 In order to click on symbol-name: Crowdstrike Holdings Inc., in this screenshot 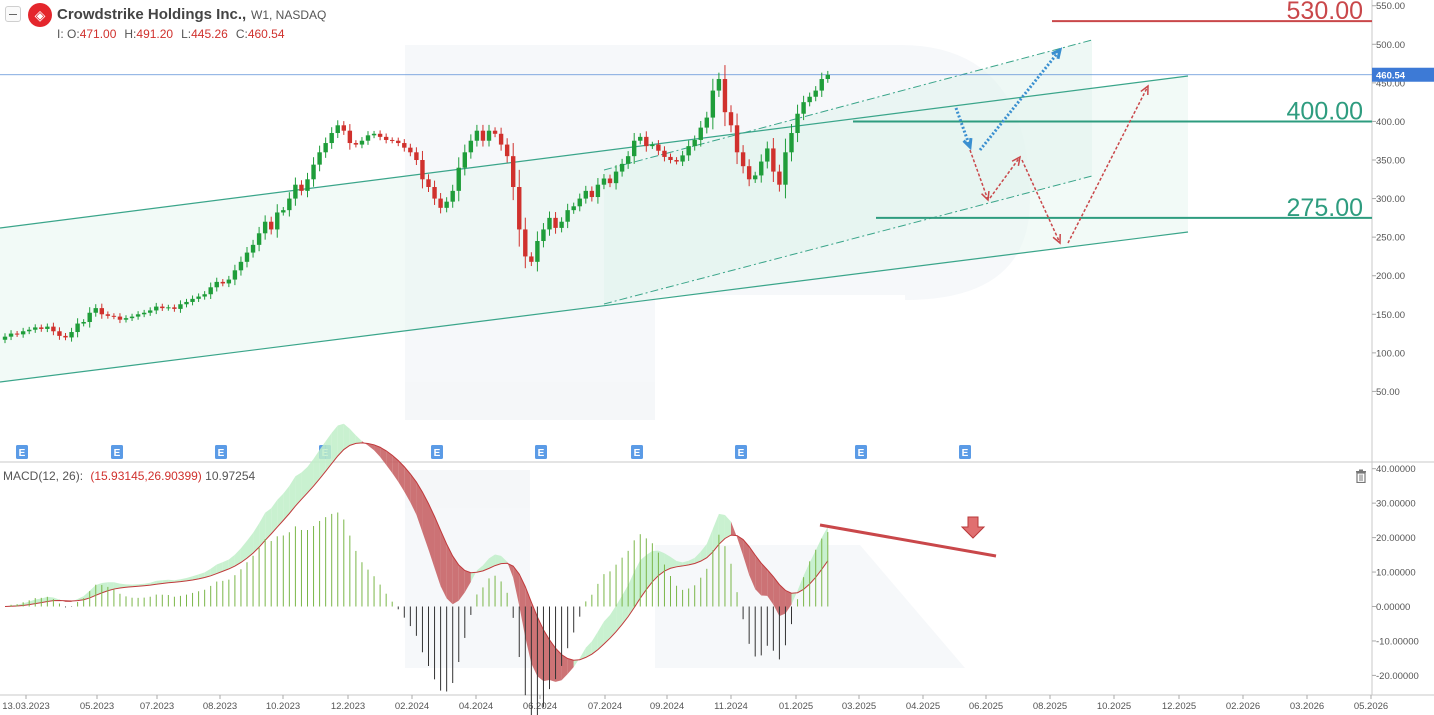, I will do `click(152, 14)`.